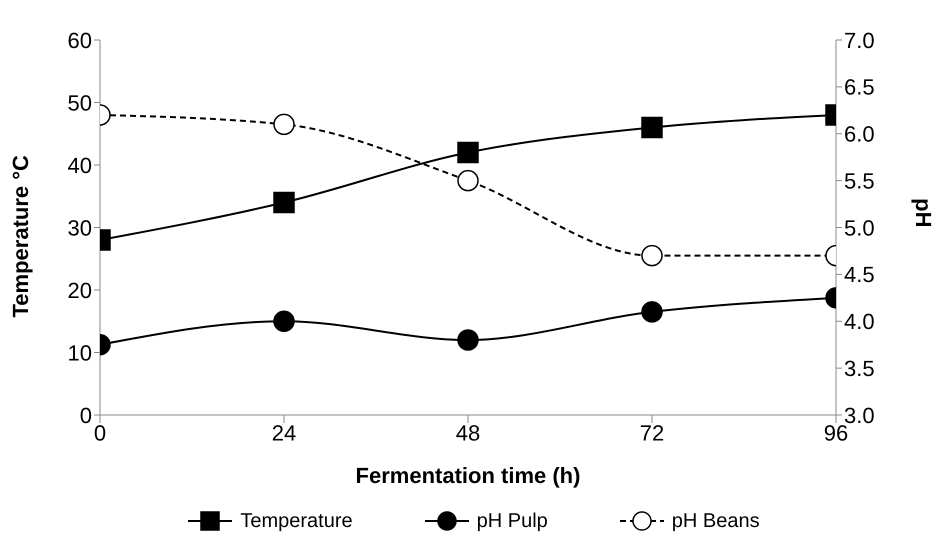  What do you see at coordinates (859, 368) in the screenshot?
I see `y2-tick-label: 3.5` at bounding box center [859, 368].